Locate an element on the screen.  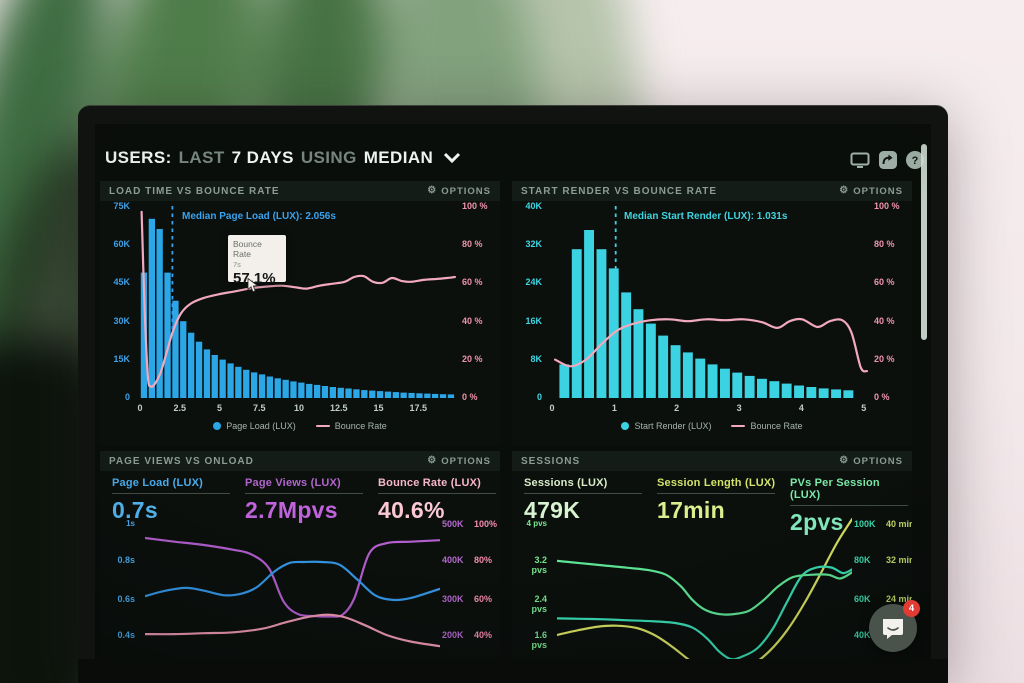
tooltip: Bounce Rate 7s 57.1% is located at coordinates (257, 261).